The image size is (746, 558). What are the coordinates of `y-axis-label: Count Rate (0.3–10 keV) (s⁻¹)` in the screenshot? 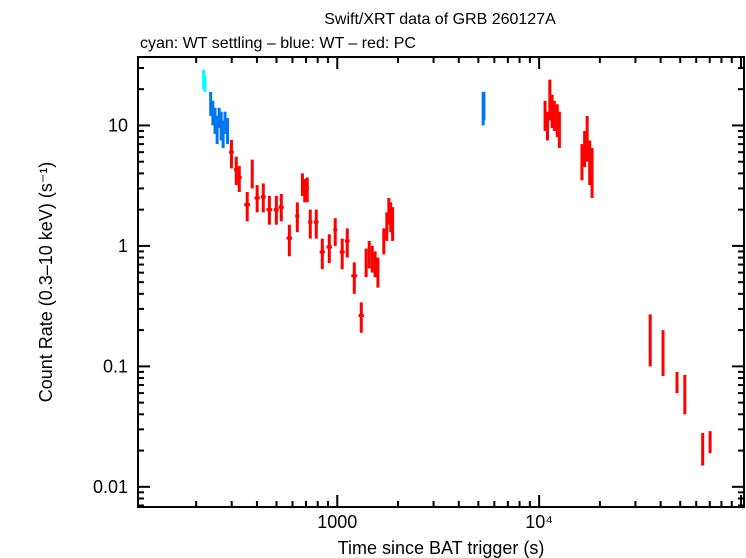 It's located at (46, 282).